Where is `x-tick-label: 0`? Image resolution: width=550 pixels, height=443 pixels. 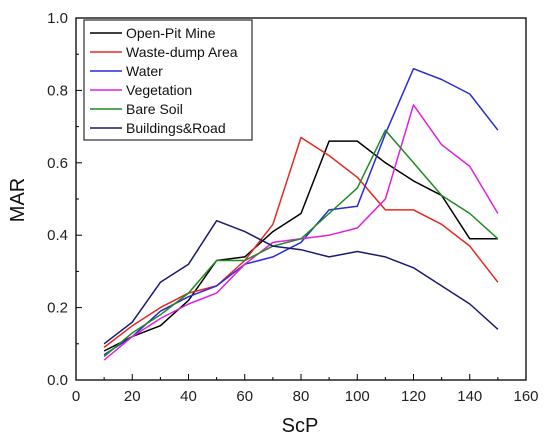 x-tick-label: 0 is located at coordinates (76, 396).